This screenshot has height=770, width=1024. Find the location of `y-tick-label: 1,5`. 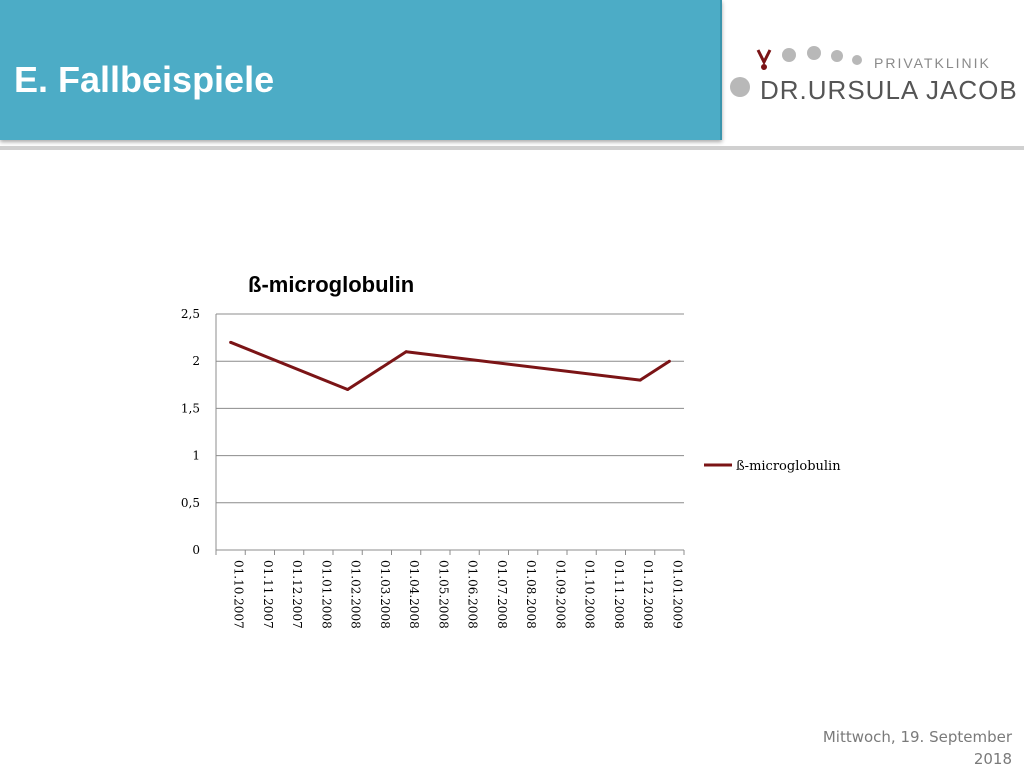

y-tick-label: 1,5 is located at coordinates (190, 408).